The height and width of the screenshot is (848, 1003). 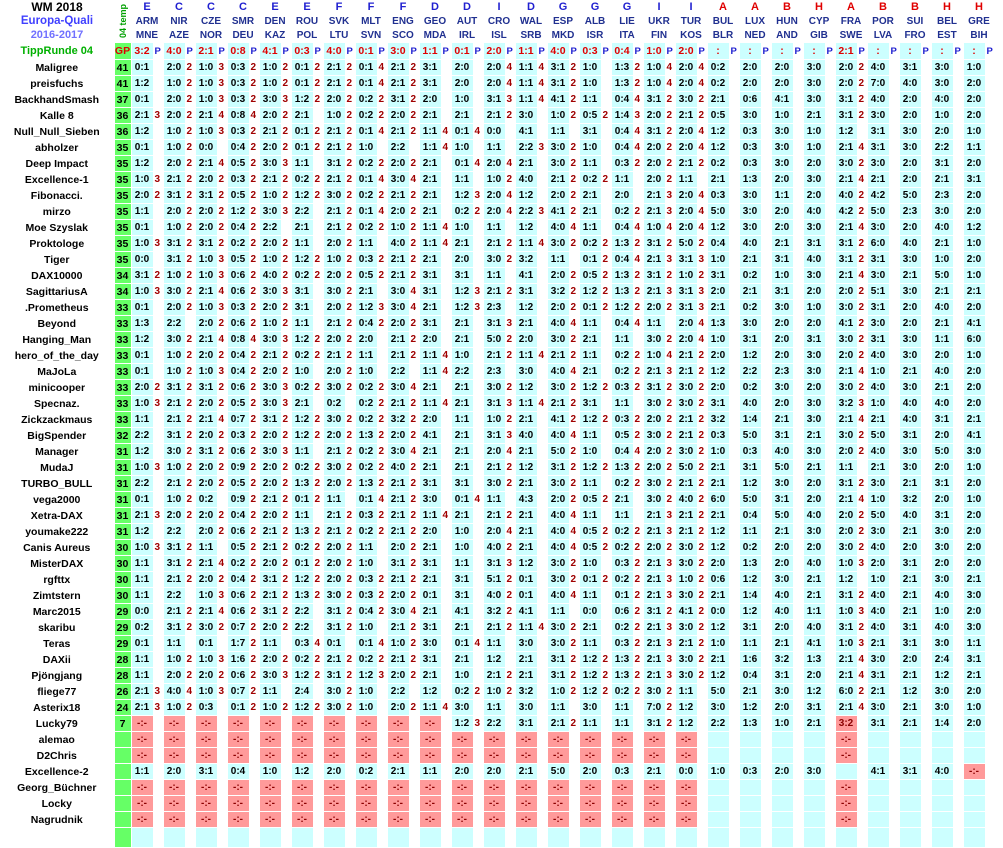 What do you see at coordinates (238, 467) in the screenshot?
I see `prediction-cell: 0:9` at bounding box center [238, 467].